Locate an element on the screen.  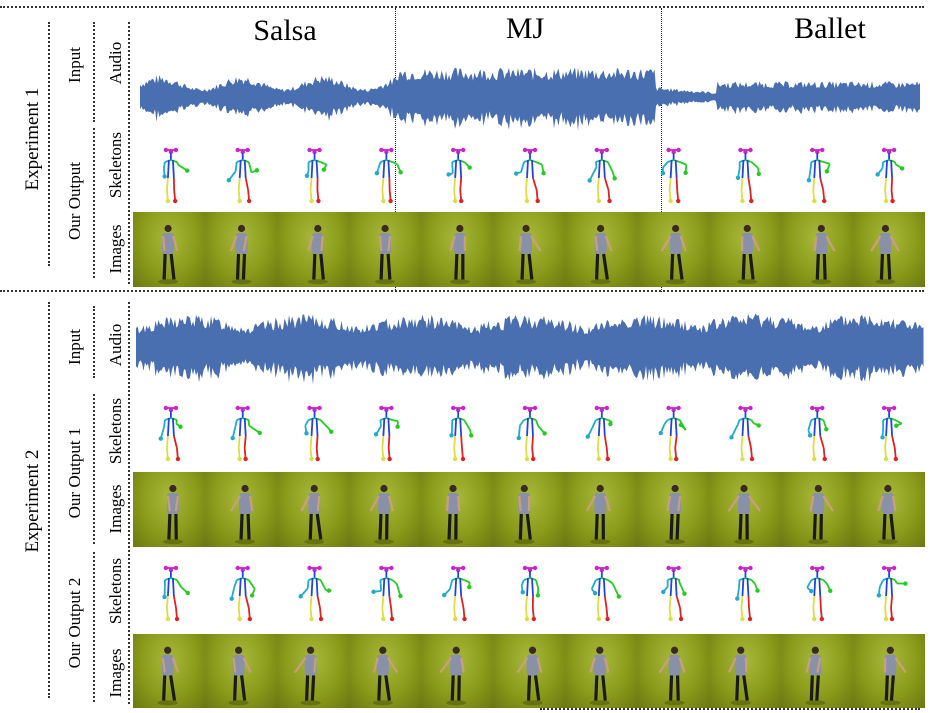
exp2-output1-group-label: Our Output 1 is located at coordinates (76, 473).